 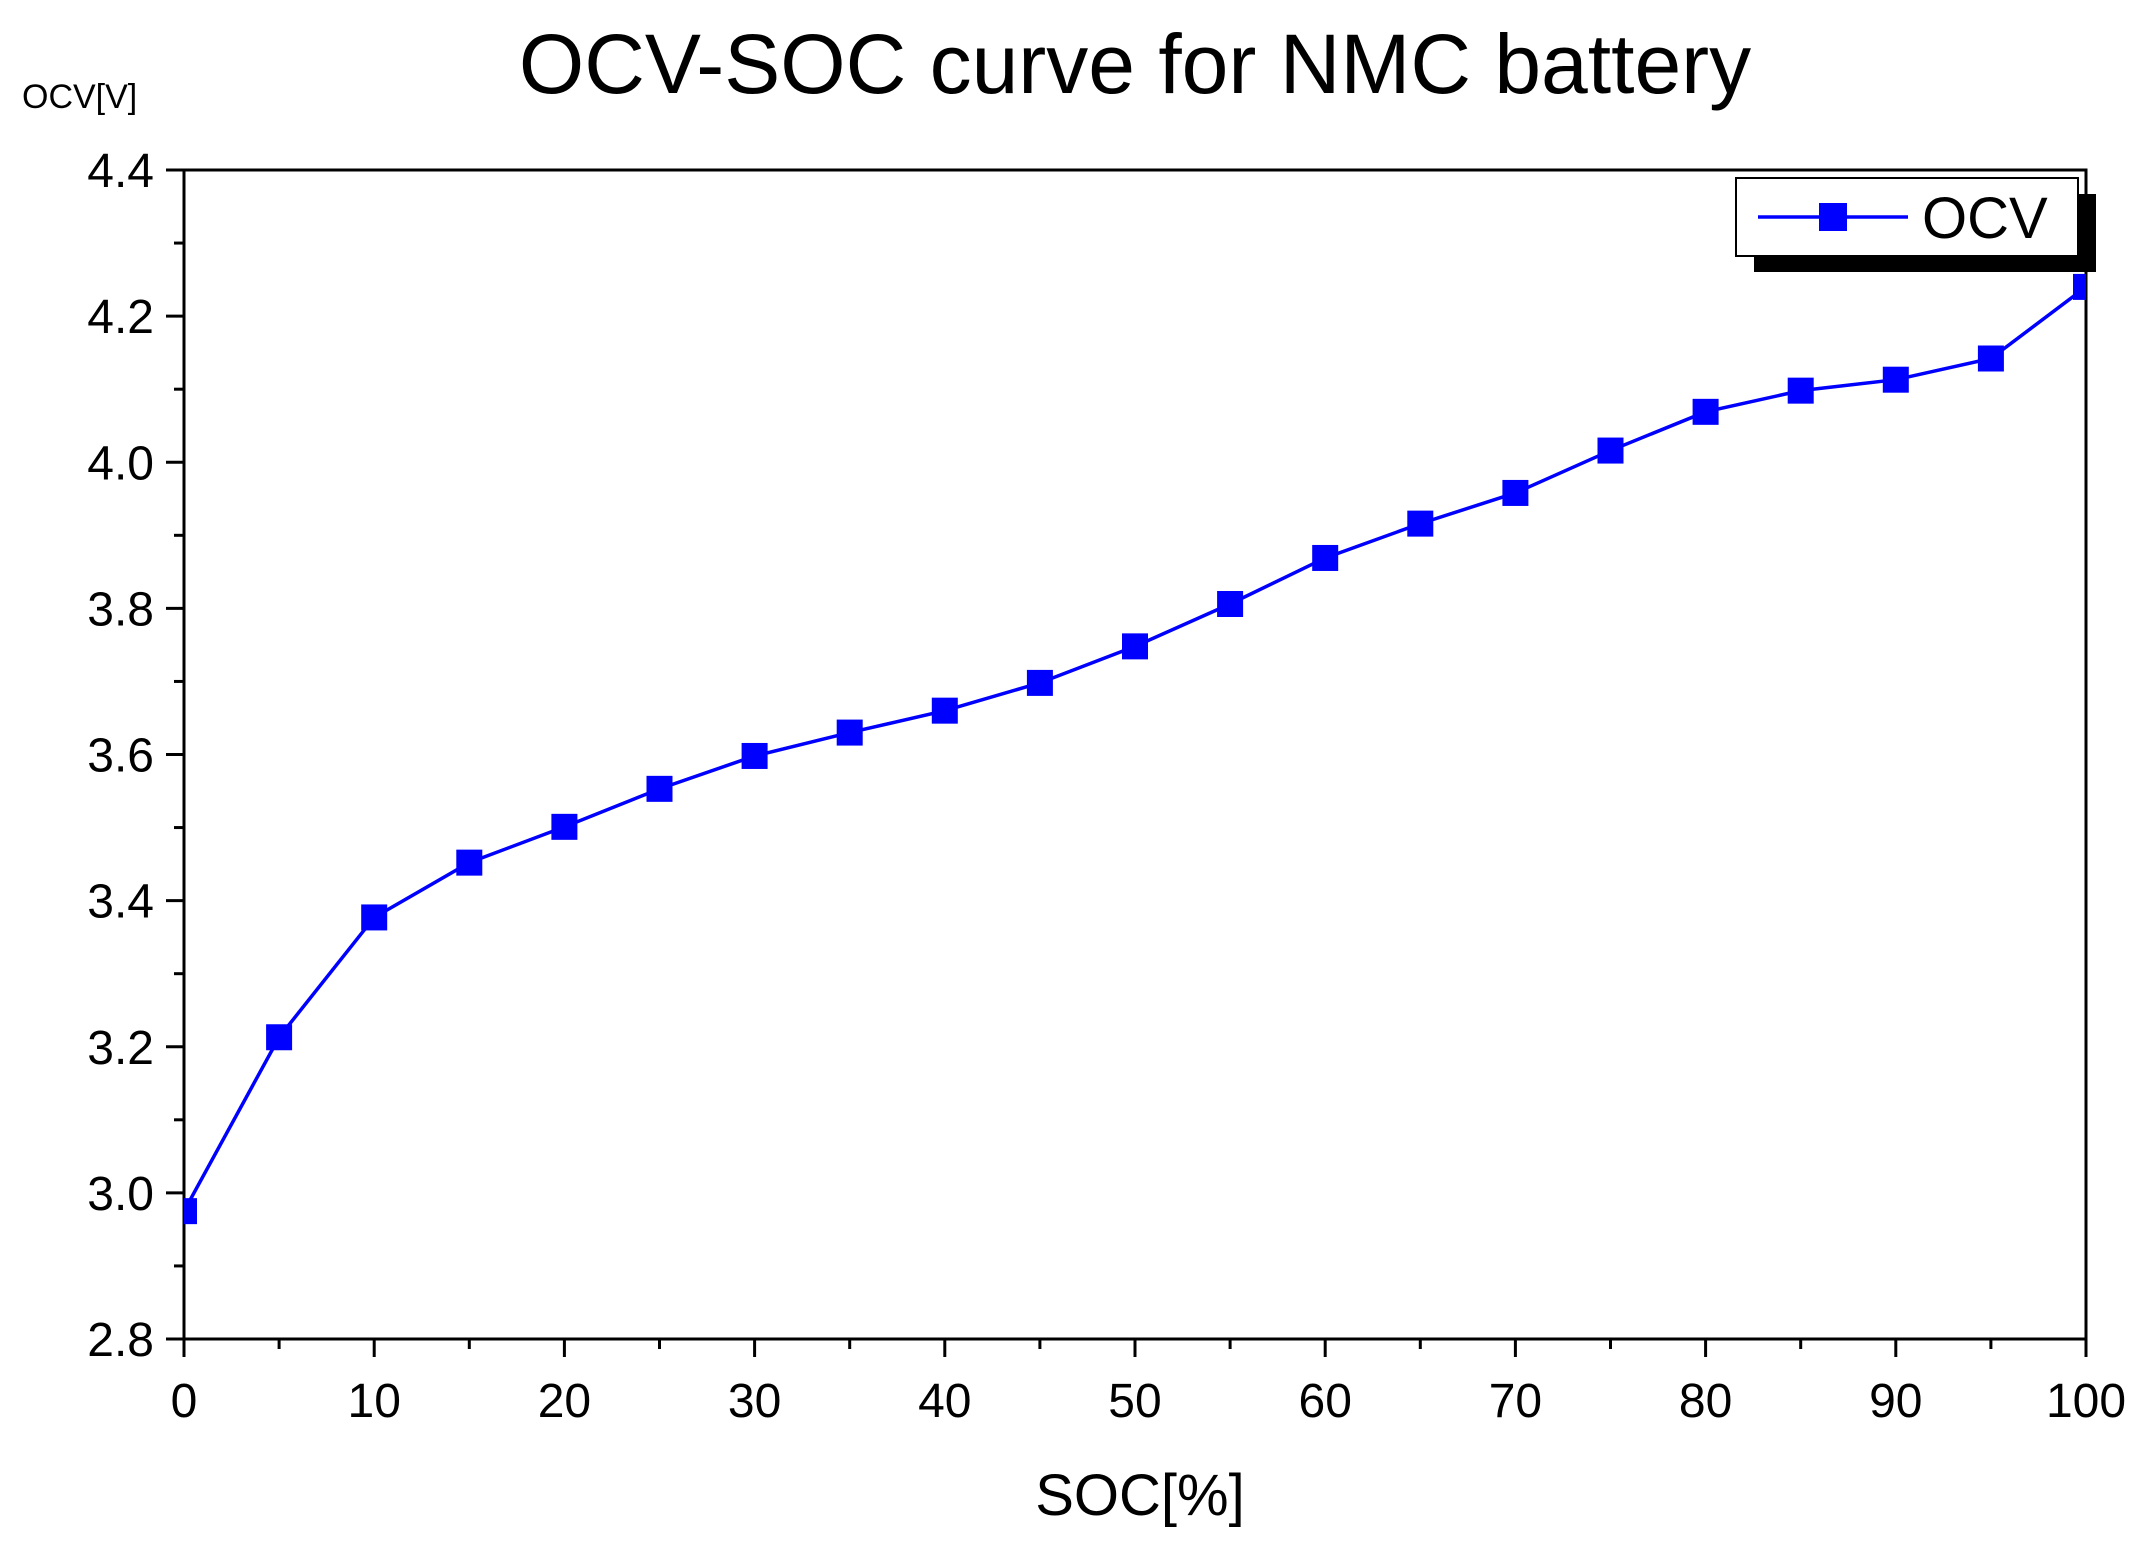 What do you see at coordinates (120, 902) in the screenshot?
I see `y-tick-label: 3.4` at bounding box center [120, 902].